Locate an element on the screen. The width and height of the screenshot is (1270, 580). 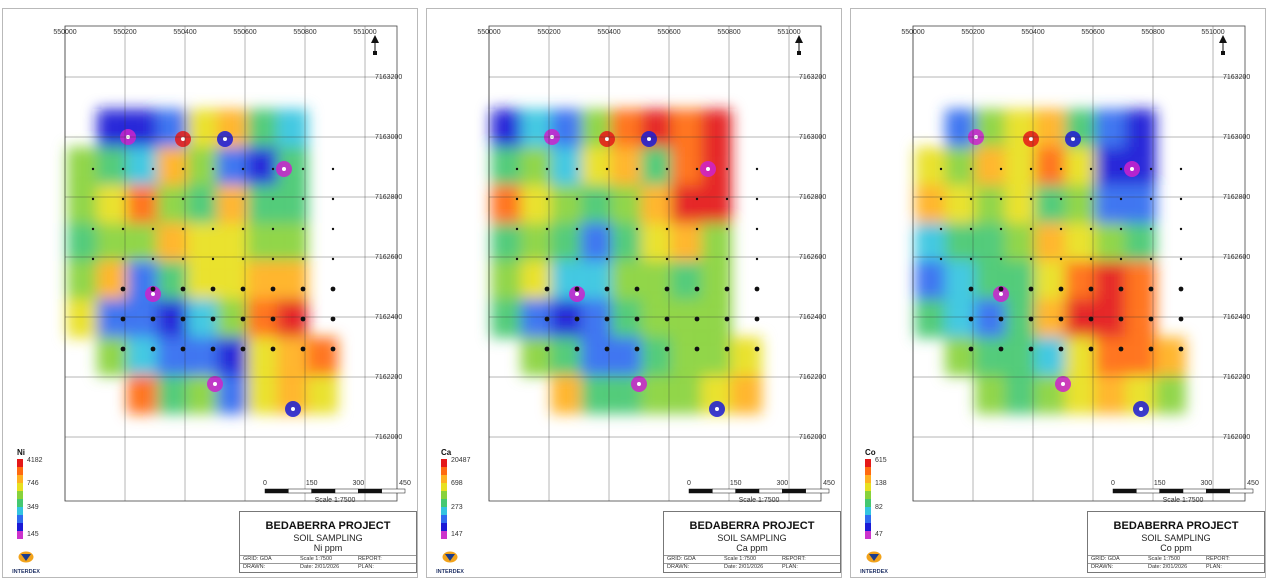
legend-value: 4182 is located at coordinates (35, 460).